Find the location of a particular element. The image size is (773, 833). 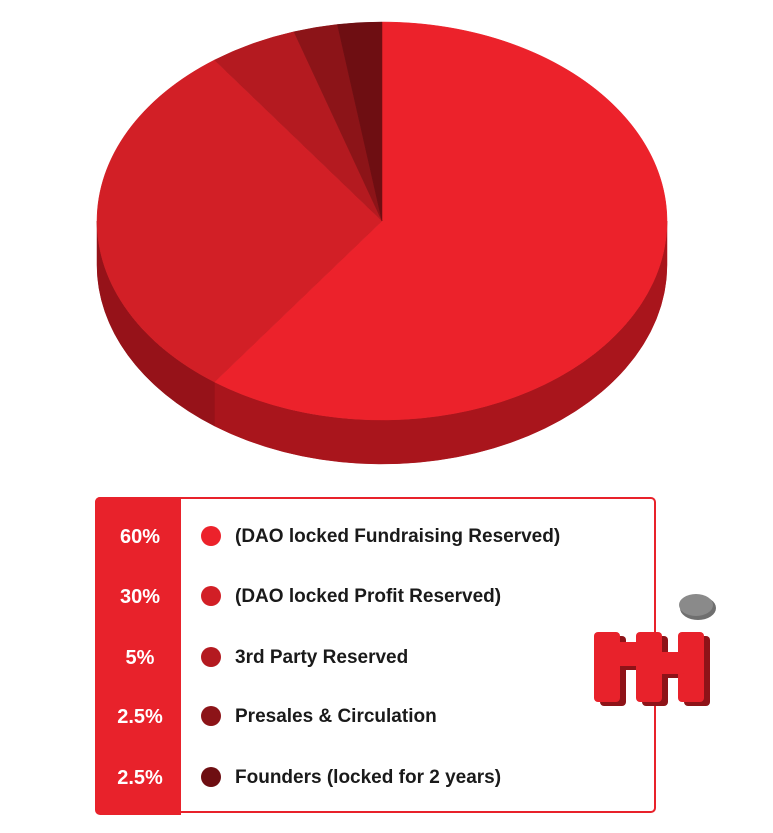

legend-item: 30% (DAO locked Profit Reserved) is located at coordinates (375, 596).